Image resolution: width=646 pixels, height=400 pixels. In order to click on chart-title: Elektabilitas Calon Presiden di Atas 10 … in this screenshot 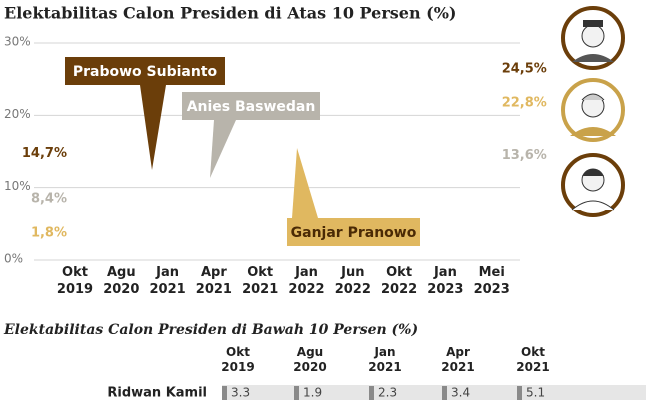, I will do `click(230, 13)`.